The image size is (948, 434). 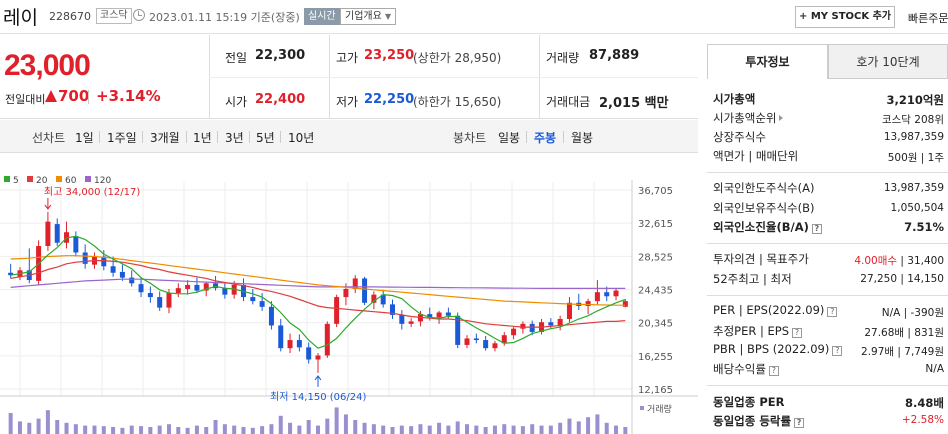 What do you see at coordinates (915, 100) in the screenshot?
I see `market-cap-value: 3,210억원` at bounding box center [915, 100].